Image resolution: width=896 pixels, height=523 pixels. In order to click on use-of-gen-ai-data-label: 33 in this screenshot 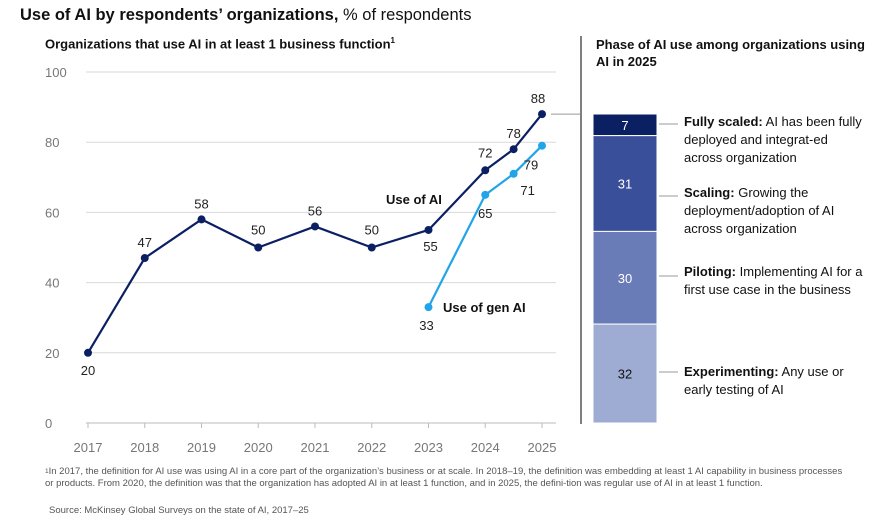, I will do `click(426, 325)`.